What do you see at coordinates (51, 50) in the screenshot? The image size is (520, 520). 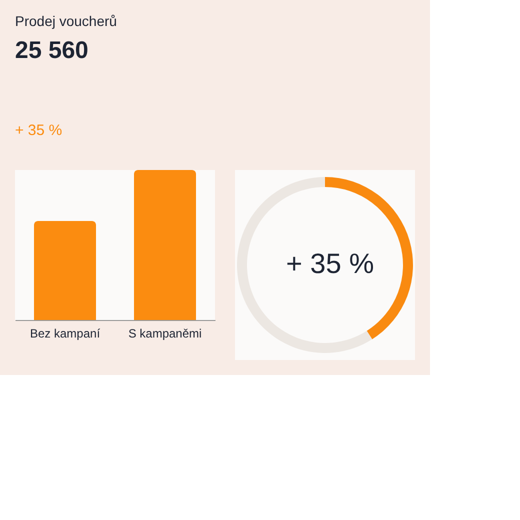 I see `chart-subtitle: 25 560` at bounding box center [51, 50].